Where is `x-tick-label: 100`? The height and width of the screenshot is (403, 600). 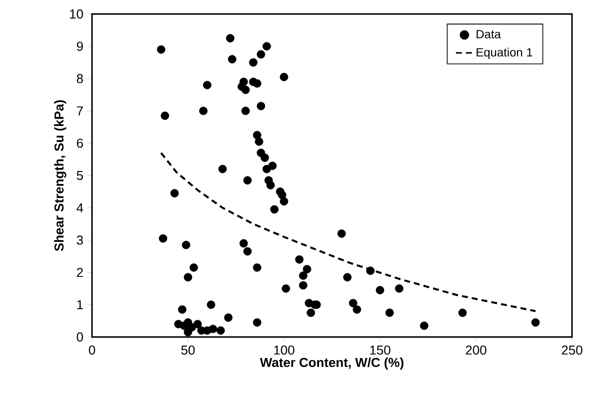
x-tick-label: 100 is located at coordinates (284, 350).